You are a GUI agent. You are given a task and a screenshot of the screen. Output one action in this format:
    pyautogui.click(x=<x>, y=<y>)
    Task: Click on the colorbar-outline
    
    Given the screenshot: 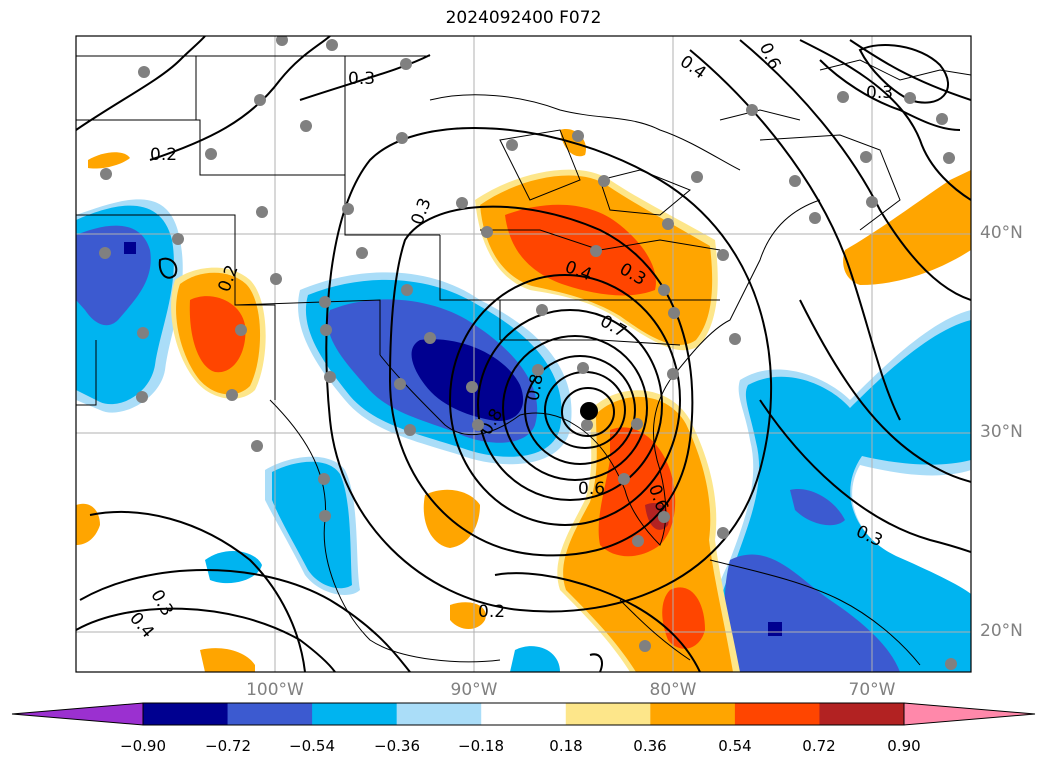 What is the action you would take?
    pyautogui.click(x=523, y=714)
    